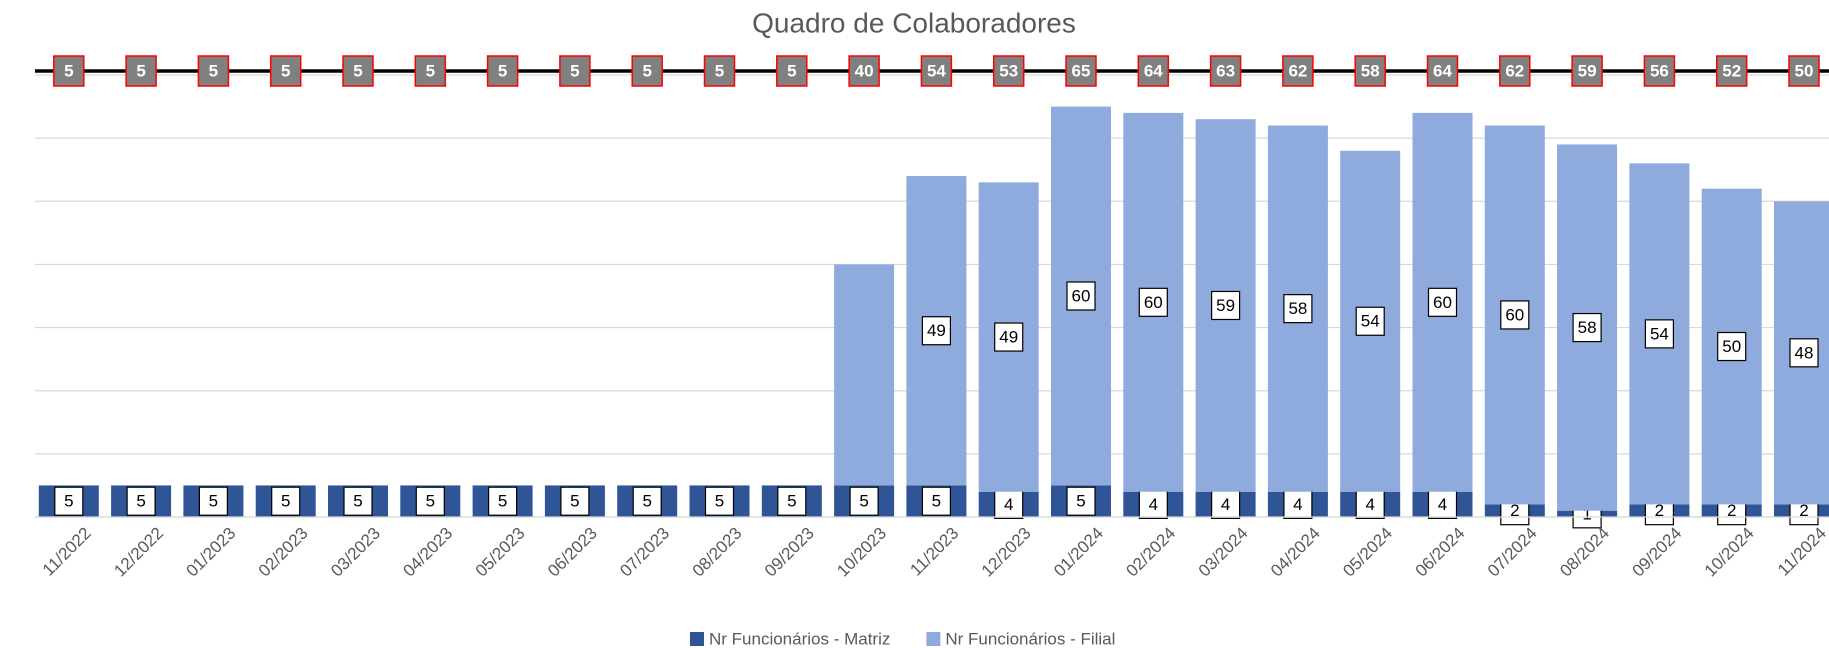  Describe the element at coordinates (1801, 552) in the screenshot. I see `x-tick-label: 11/2024` at that location.